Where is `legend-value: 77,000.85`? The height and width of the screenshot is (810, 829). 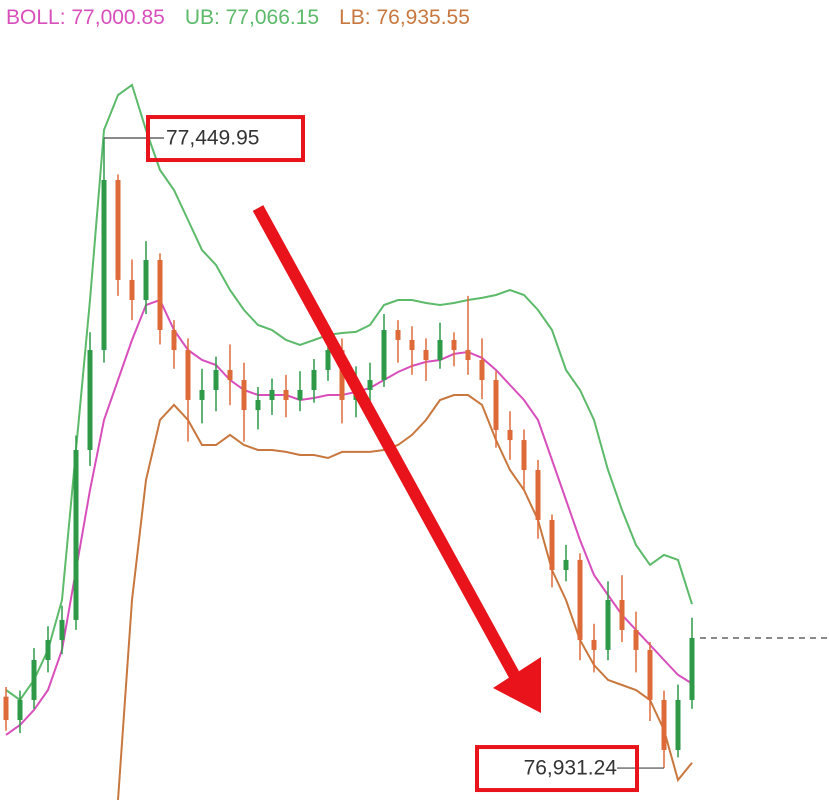 legend-value: 77,000.85 is located at coordinates (118, 17).